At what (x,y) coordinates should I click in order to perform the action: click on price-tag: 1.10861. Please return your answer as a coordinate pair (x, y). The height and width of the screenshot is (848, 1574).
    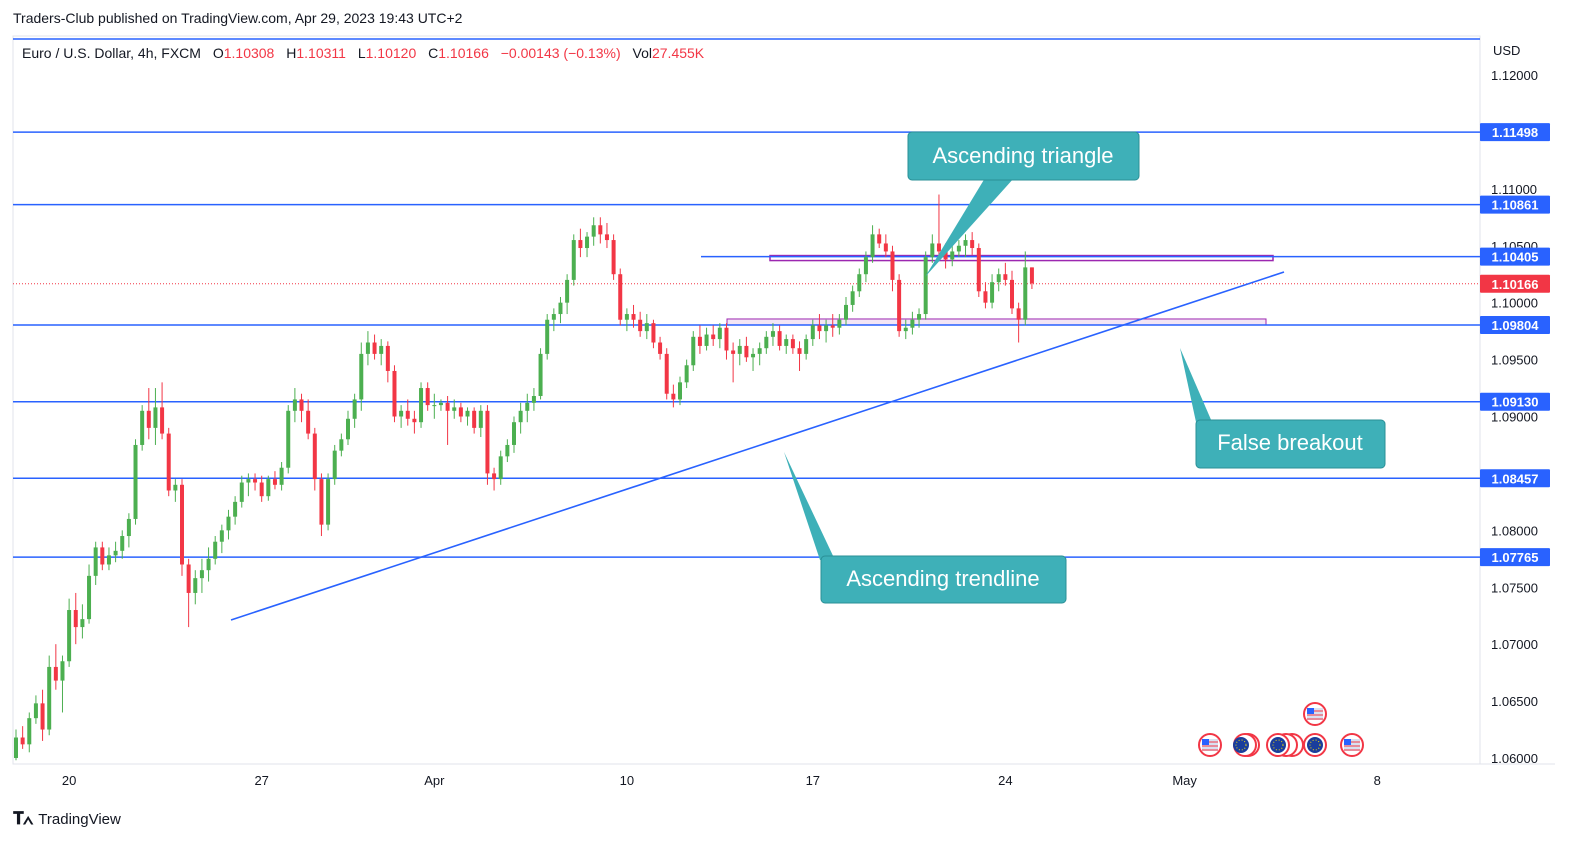
    Looking at the image, I should click on (1515, 204).